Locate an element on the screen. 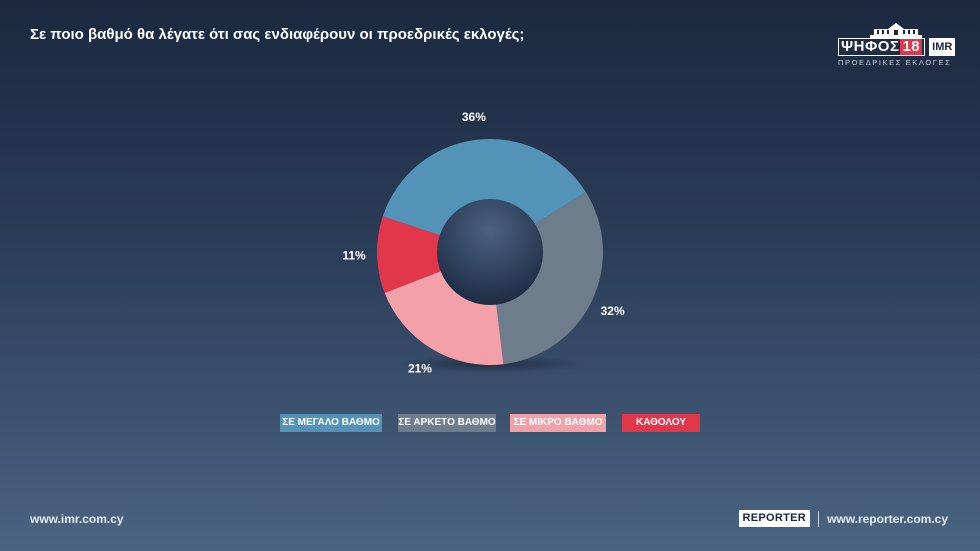 This screenshot has width=980, height=551. logo-brand: ΨΗΦΟΣ 18 is located at coordinates (882, 47).